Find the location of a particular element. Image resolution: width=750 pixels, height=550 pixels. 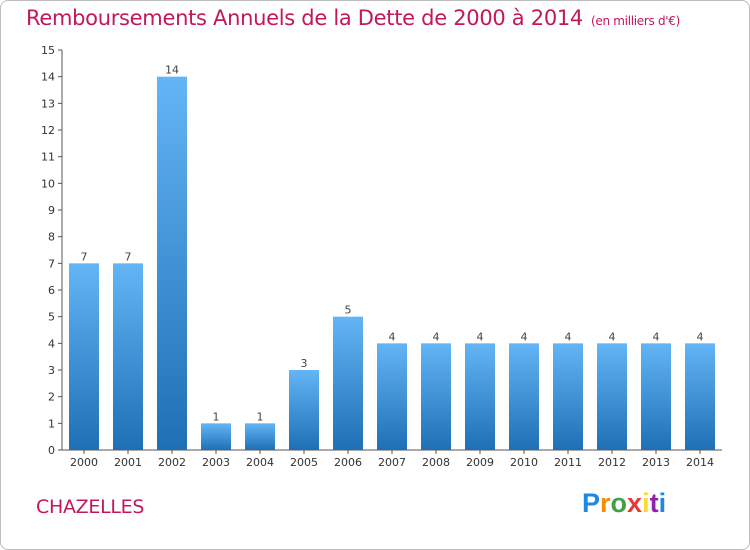

x-tick-label: 2013 is located at coordinates (656, 462).